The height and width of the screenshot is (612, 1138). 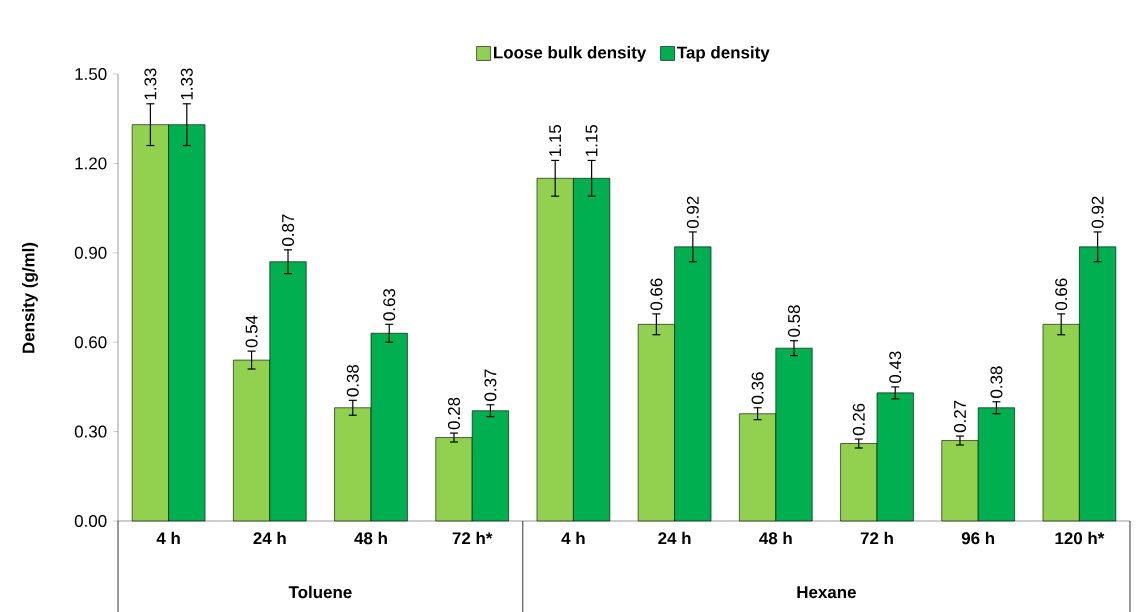 What do you see at coordinates (91, 163) in the screenshot?
I see `y-tick-label: 1.20` at bounding box center [91, 163].